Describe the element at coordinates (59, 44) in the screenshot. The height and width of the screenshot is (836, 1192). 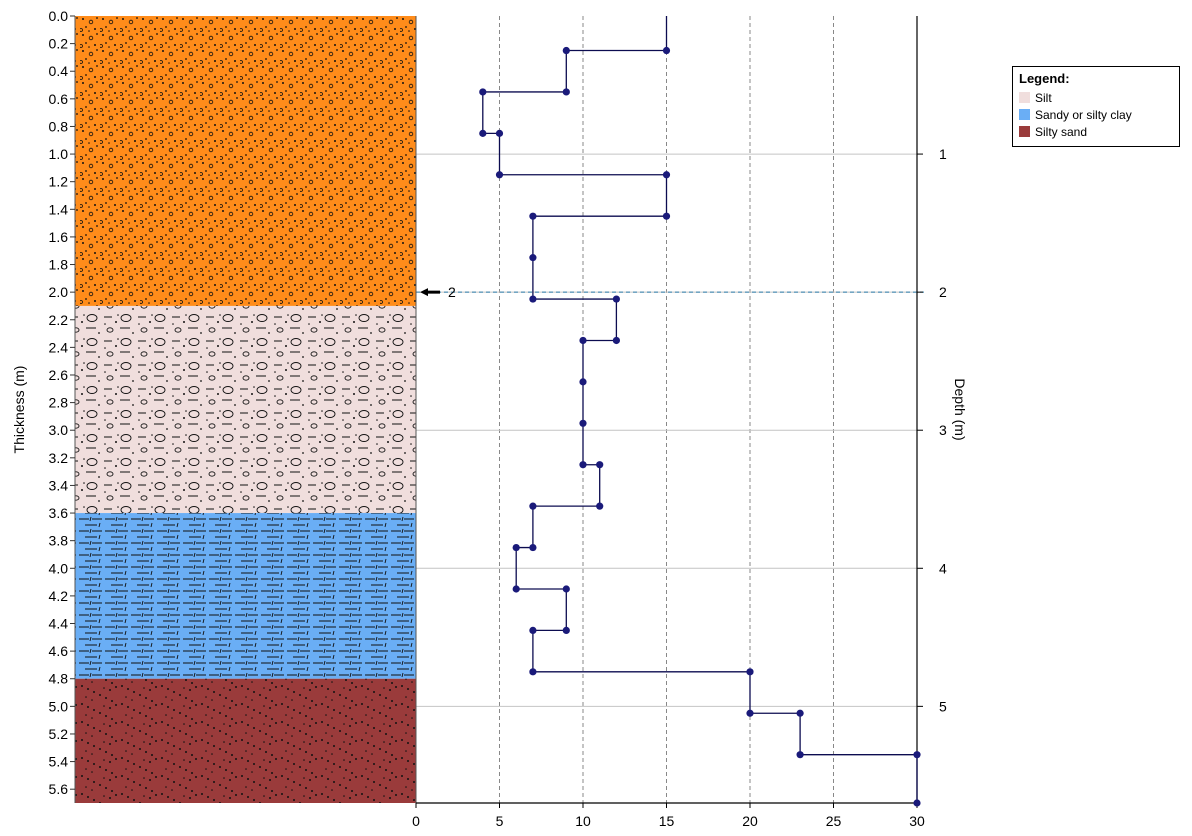
I see `left-tick-label: 0.2` at that location.